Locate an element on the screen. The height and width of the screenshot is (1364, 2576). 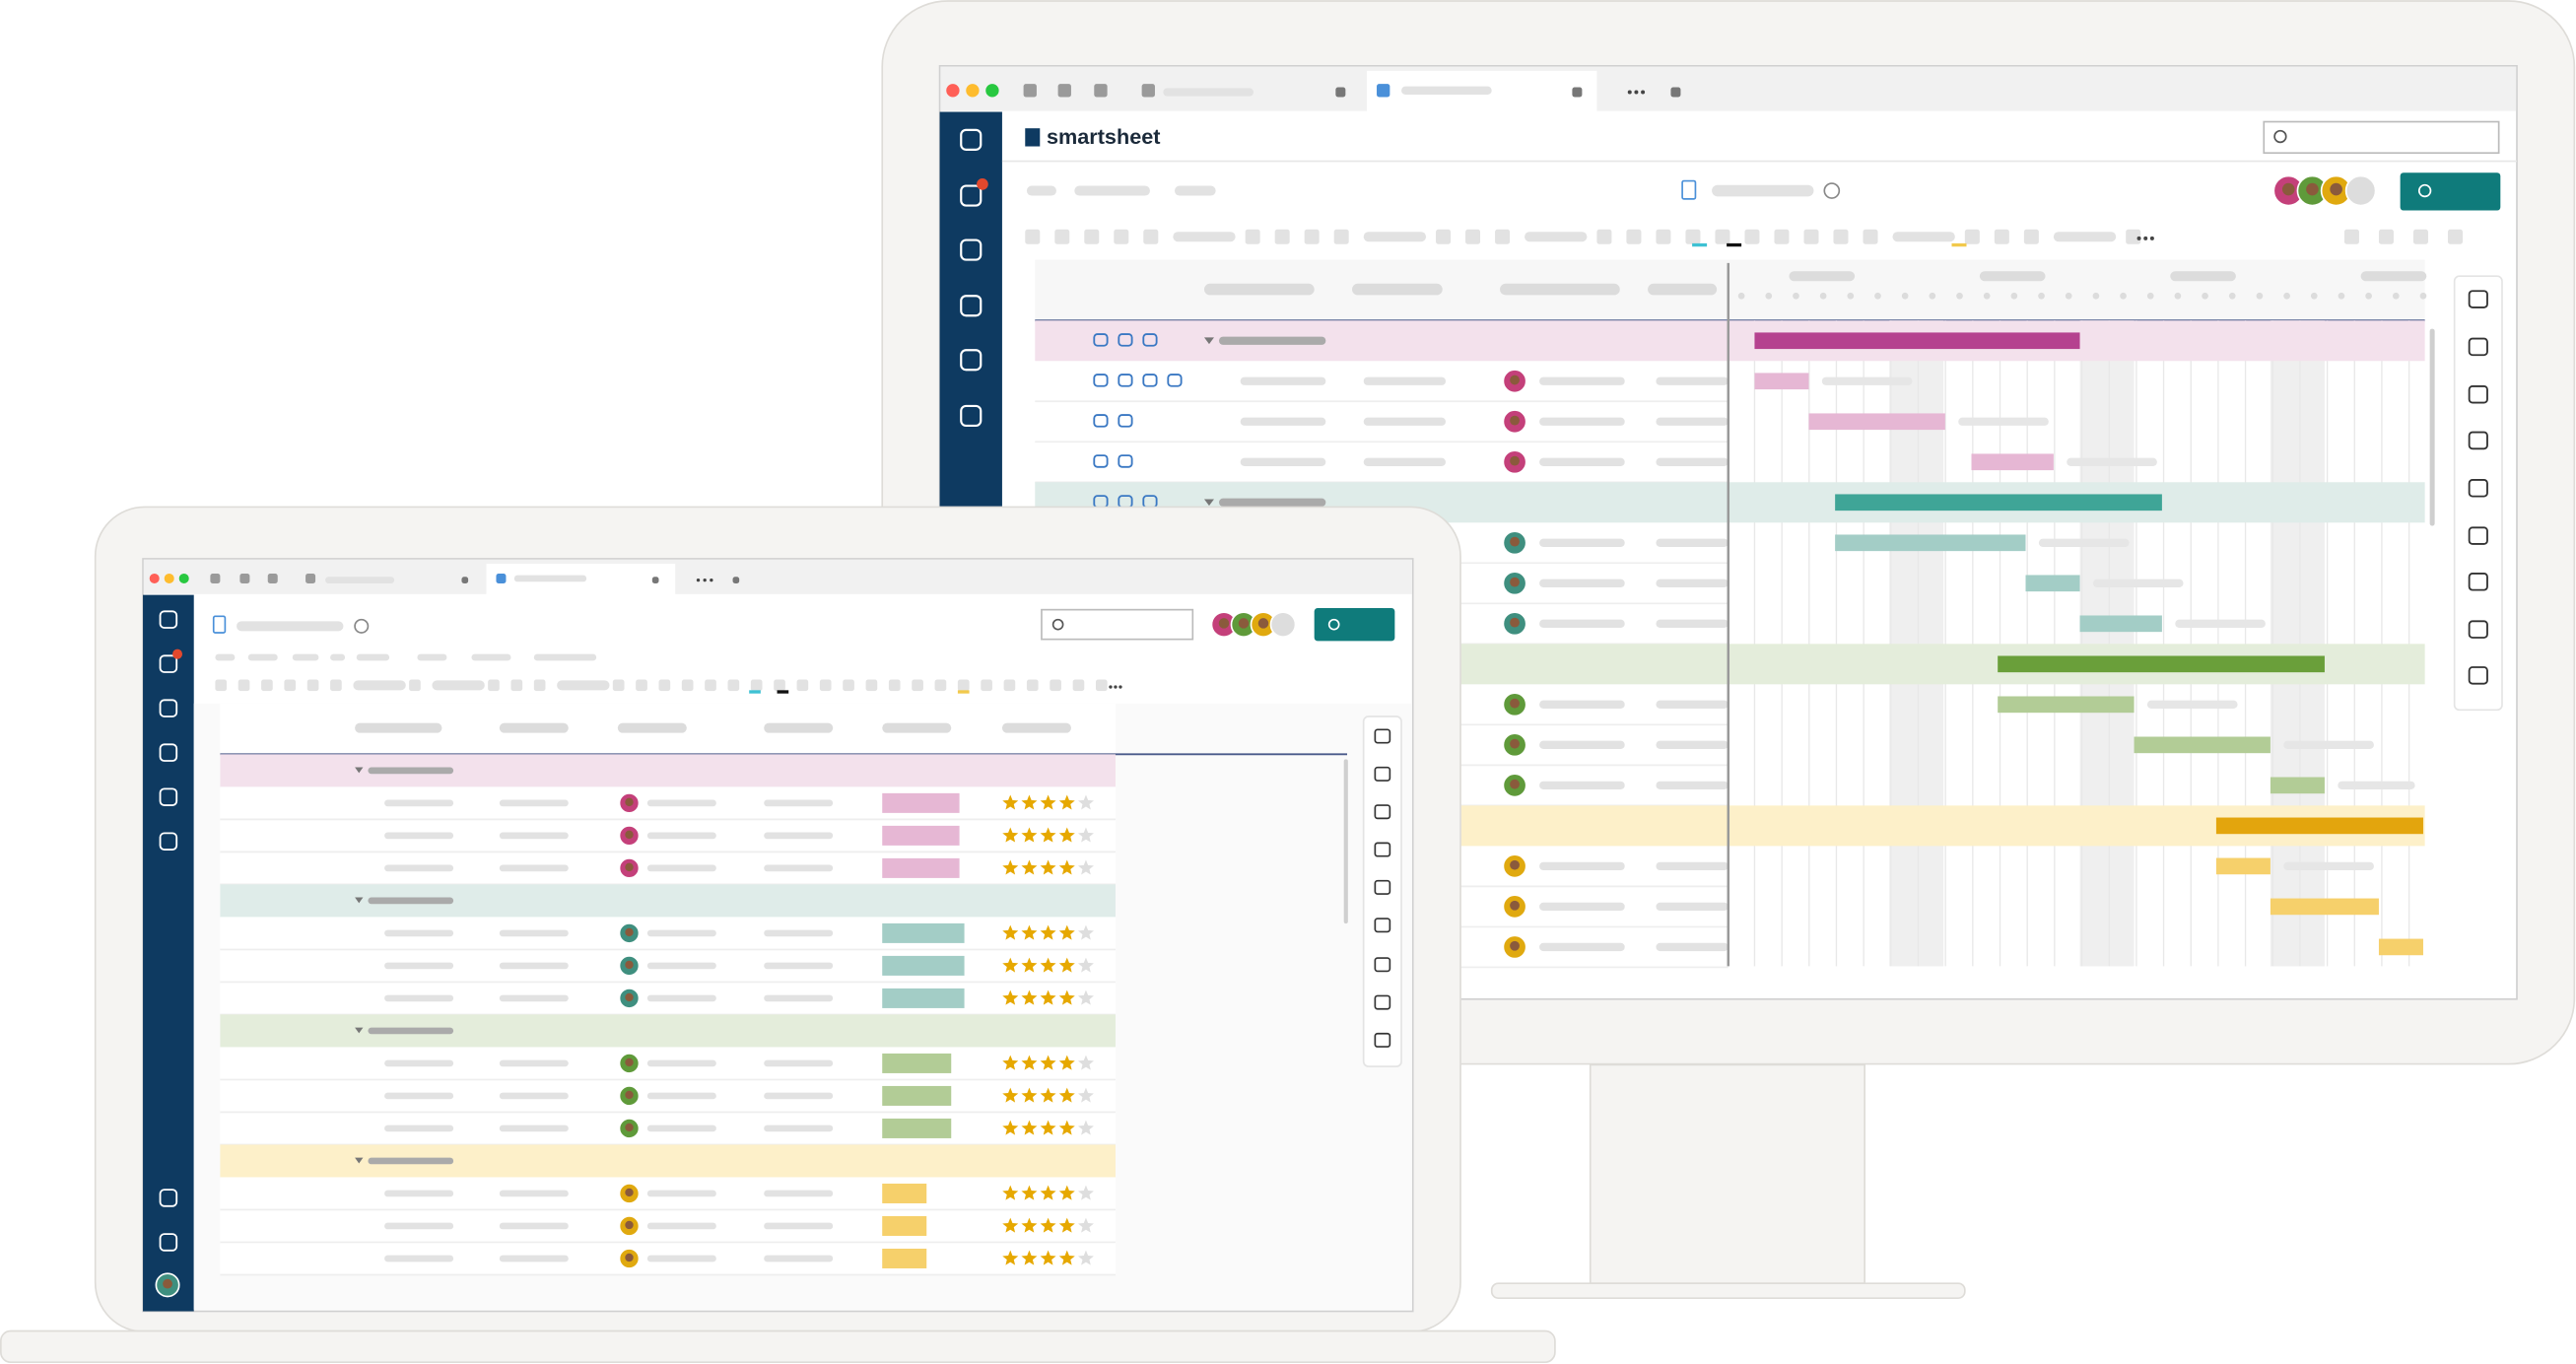
add-collaborator is located at coordinates (2360, 190).